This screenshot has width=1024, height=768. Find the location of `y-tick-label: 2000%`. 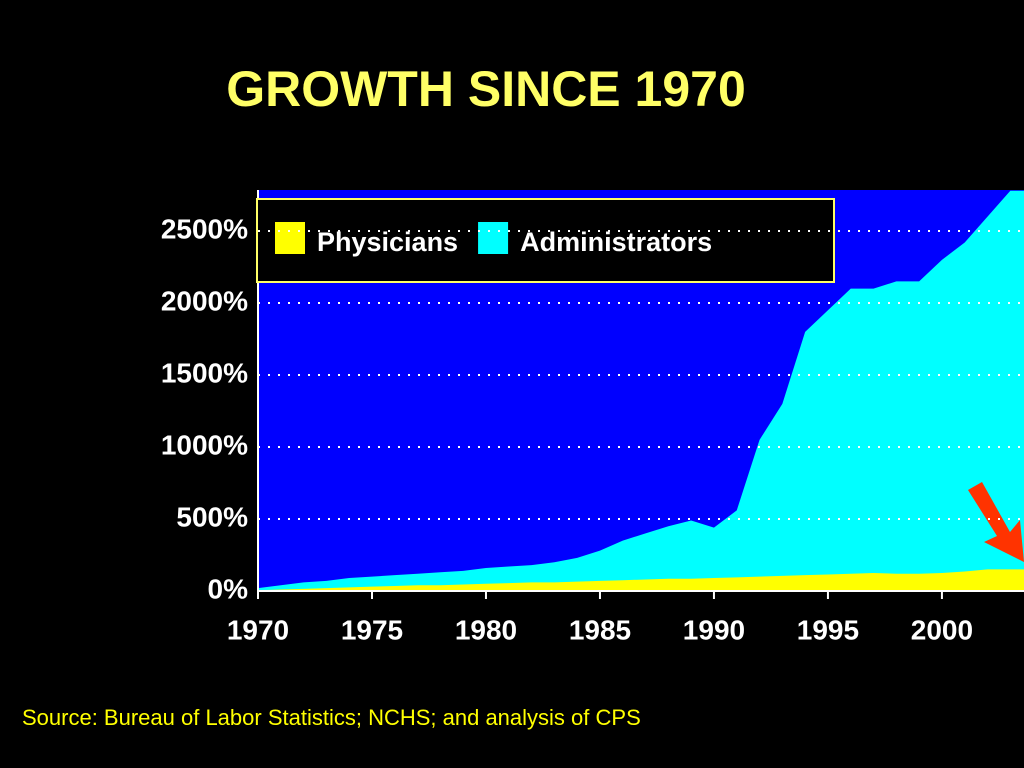

y-tick-label: 2000% is located at coordinates (204, 300).